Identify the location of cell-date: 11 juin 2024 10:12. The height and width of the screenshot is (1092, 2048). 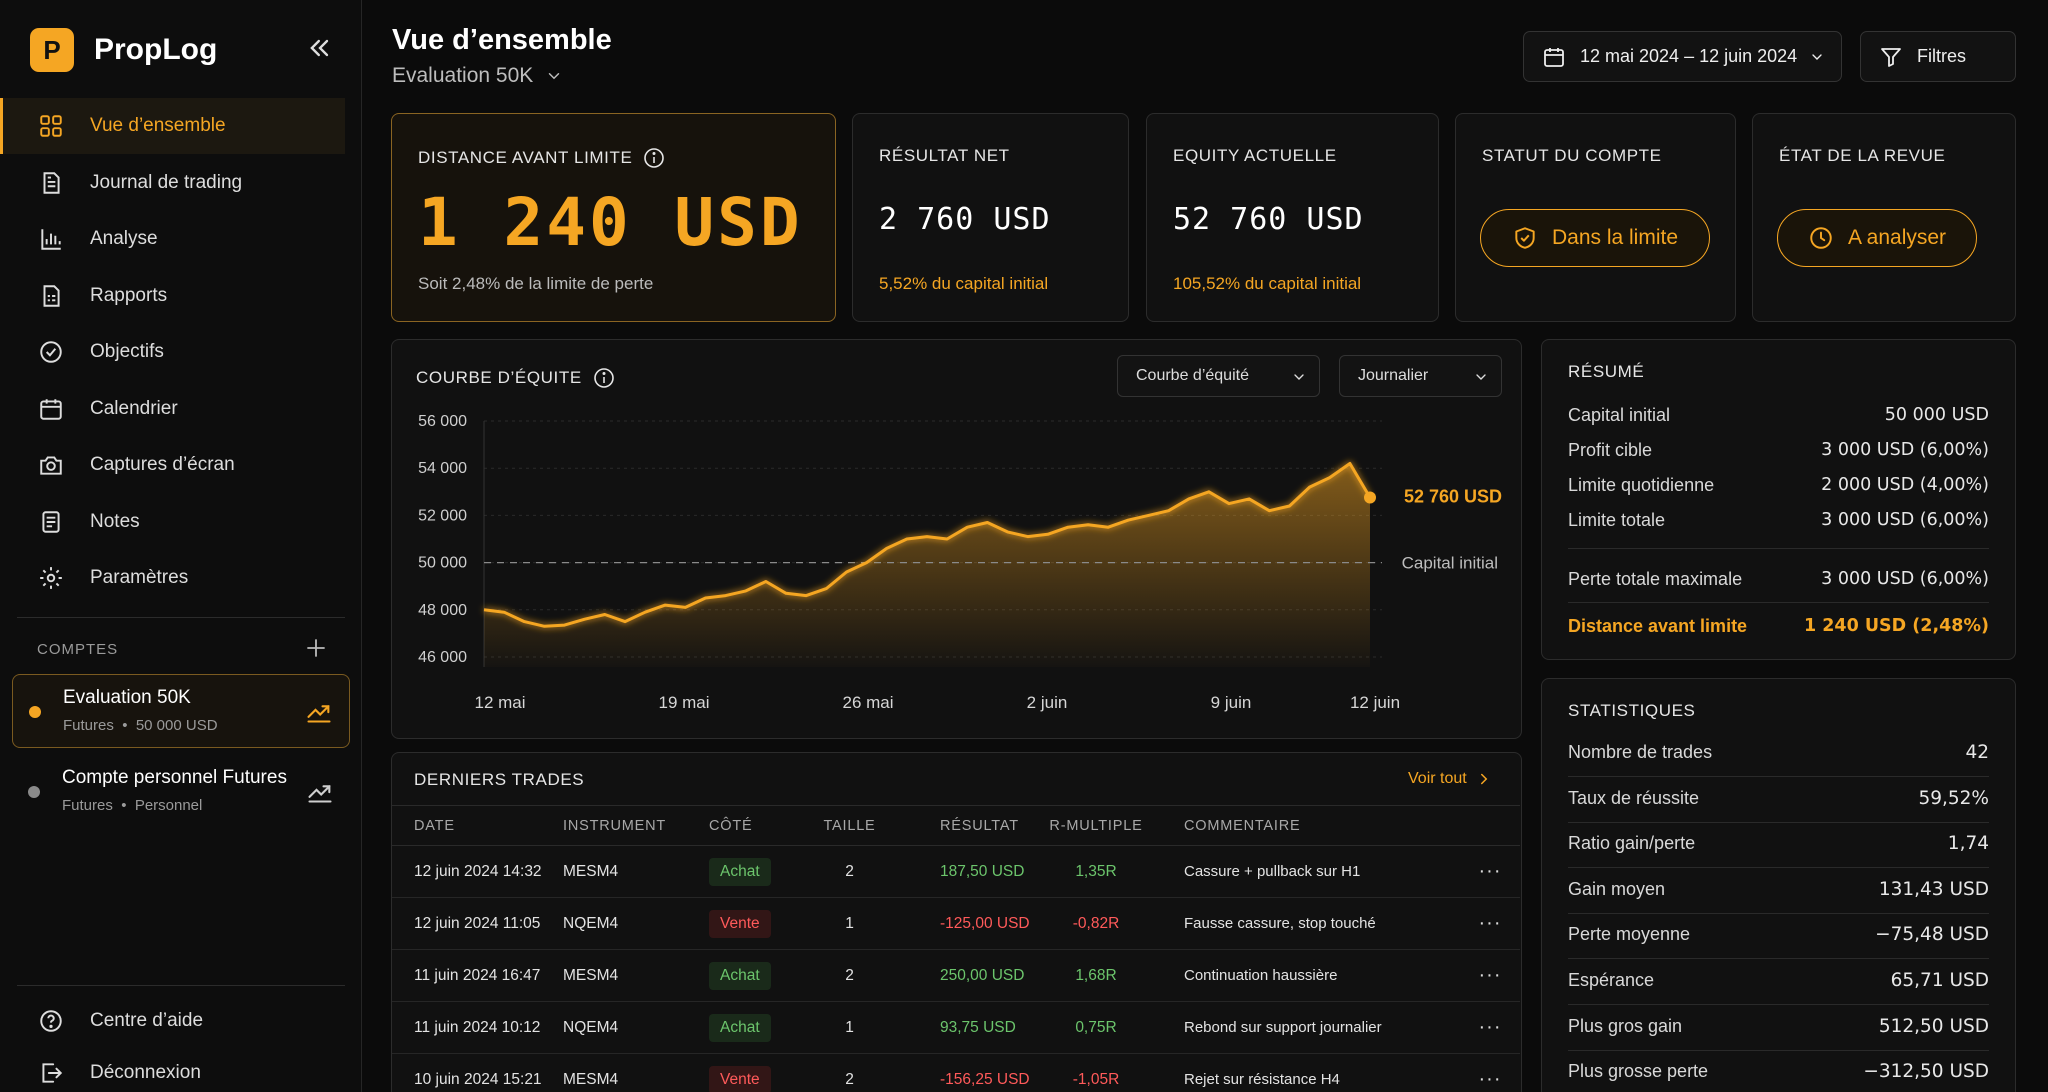
(477, 1027).